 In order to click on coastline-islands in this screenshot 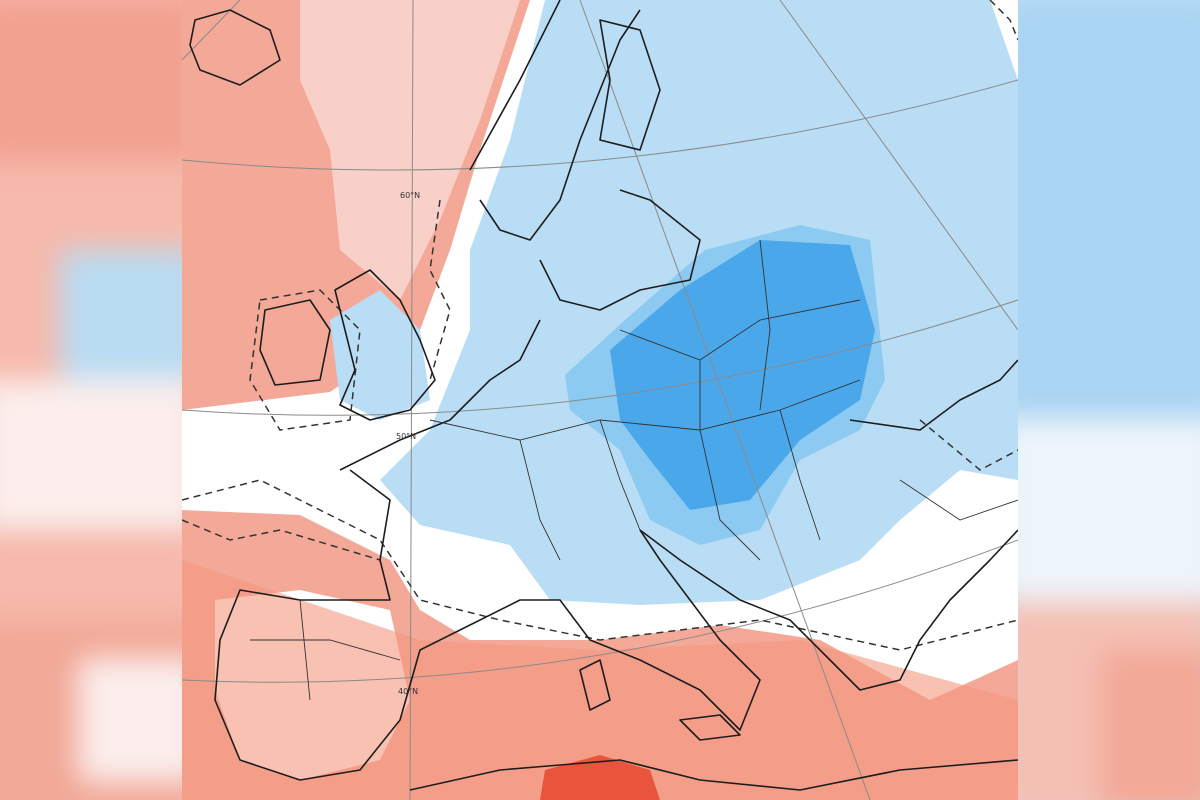, I will do `click(660, 700)`.